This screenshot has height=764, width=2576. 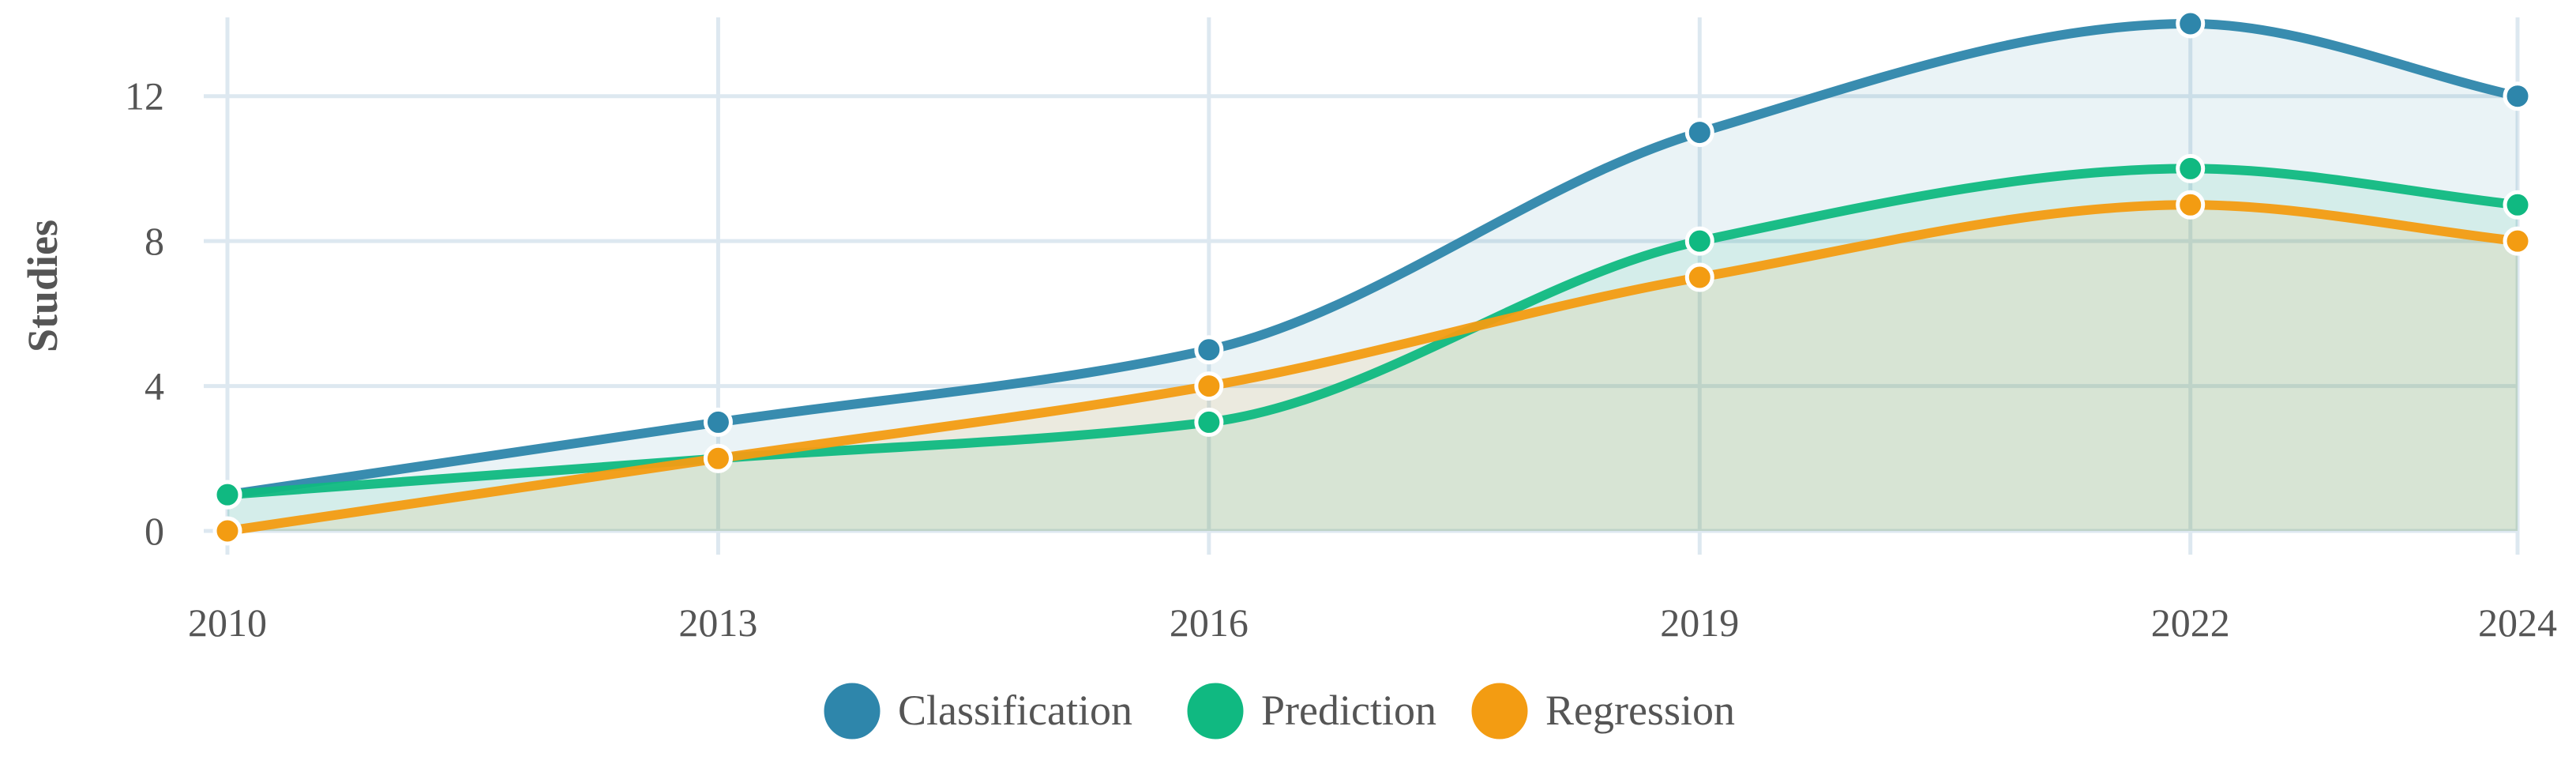 I want to click on y-axis-title: Studies, so click(x=42, y=286).